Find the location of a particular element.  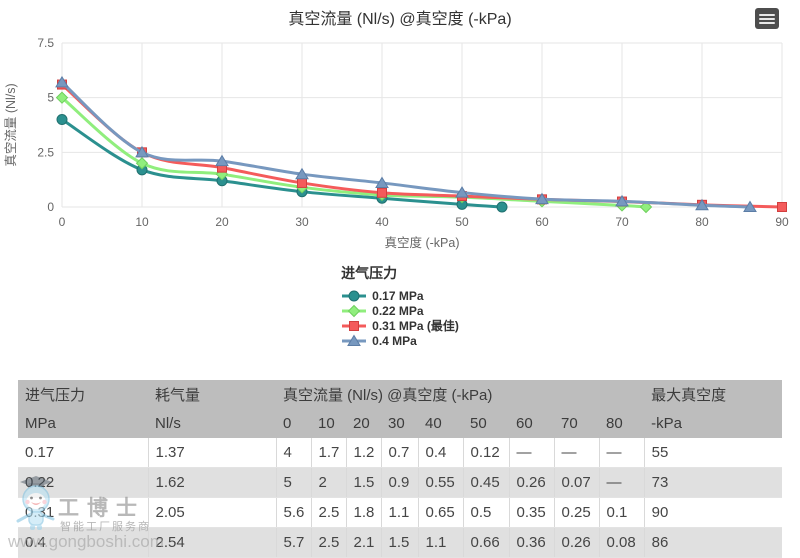

flow-col-80: 80 is located at coordinates (622, 423).